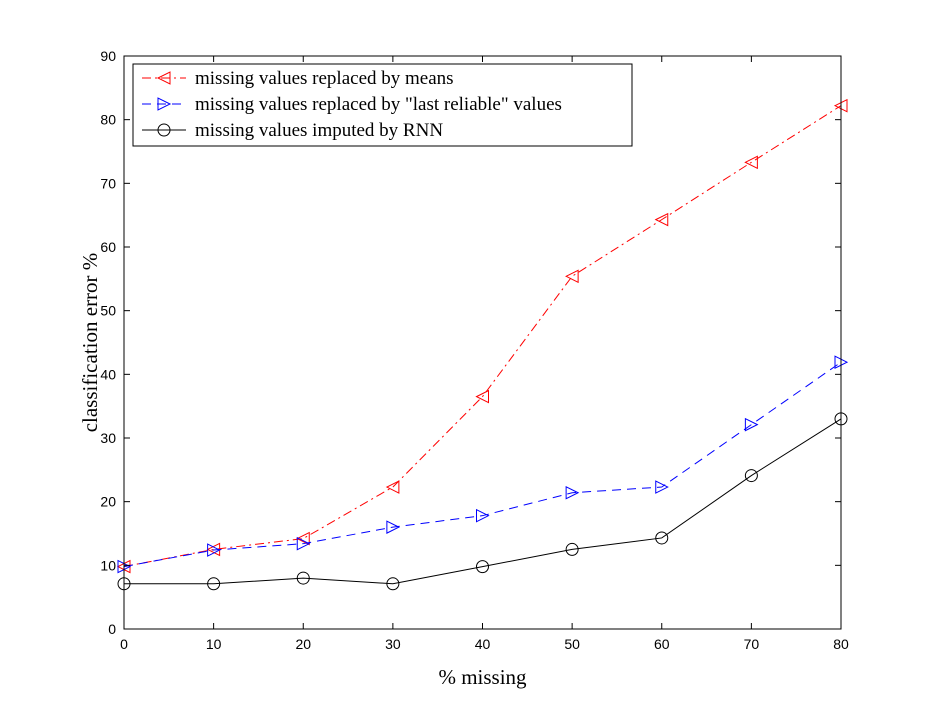 Image resolution: width=932 pixels, height=710 pixels. Describe the element at coordinates (108, 56) in the screenshot. I see `y-tick-label: 90` at that location.